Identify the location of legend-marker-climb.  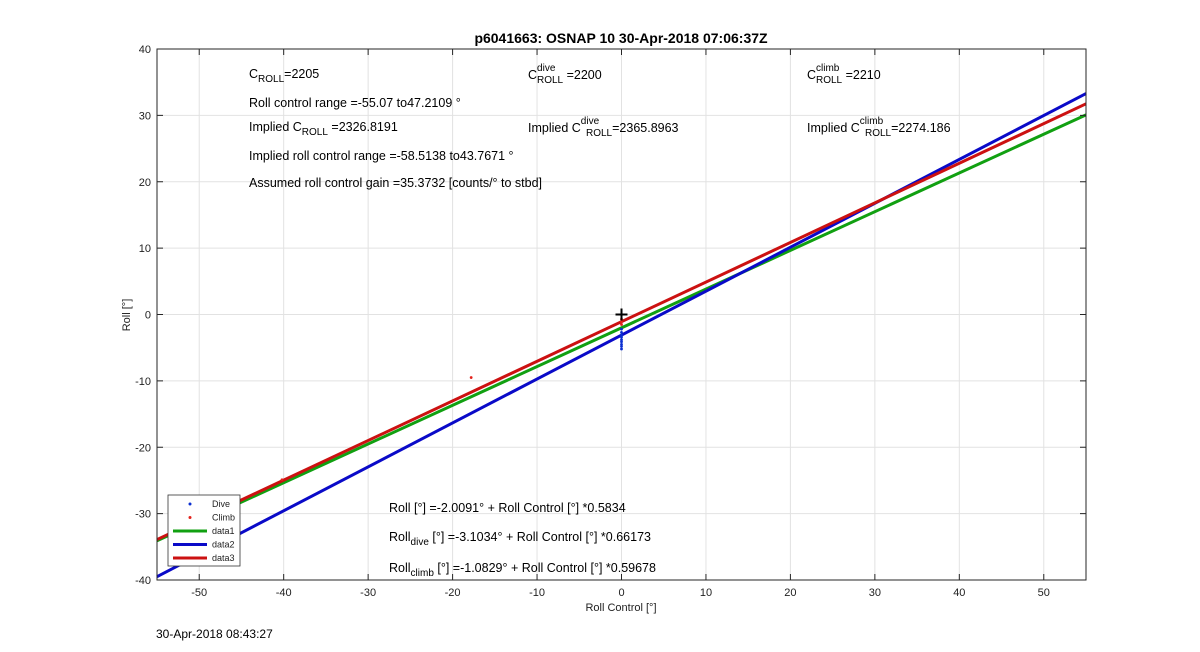
(190, 517).